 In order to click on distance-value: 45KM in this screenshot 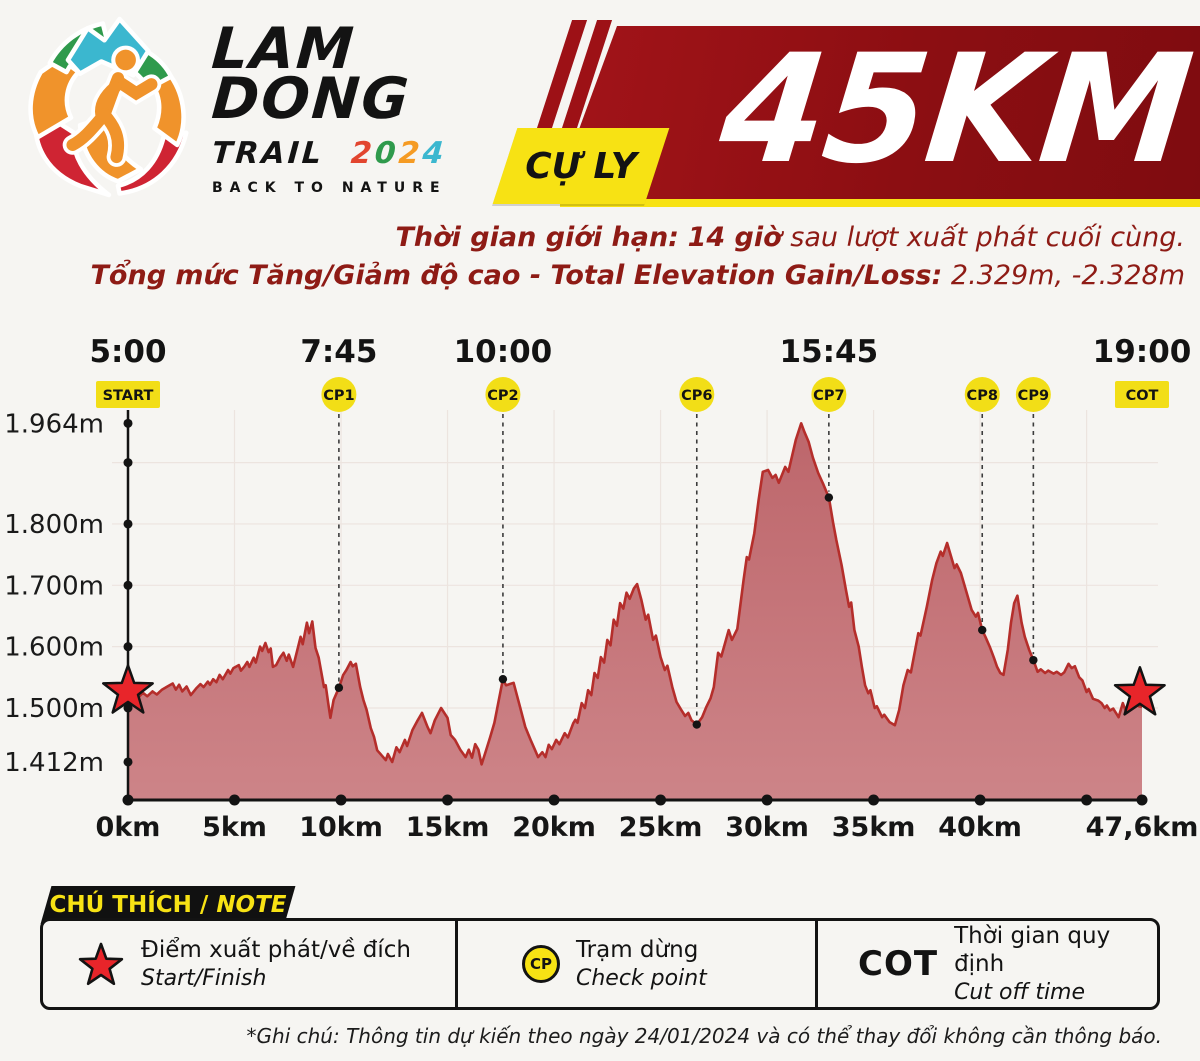, I will do `click(955, 110)`.